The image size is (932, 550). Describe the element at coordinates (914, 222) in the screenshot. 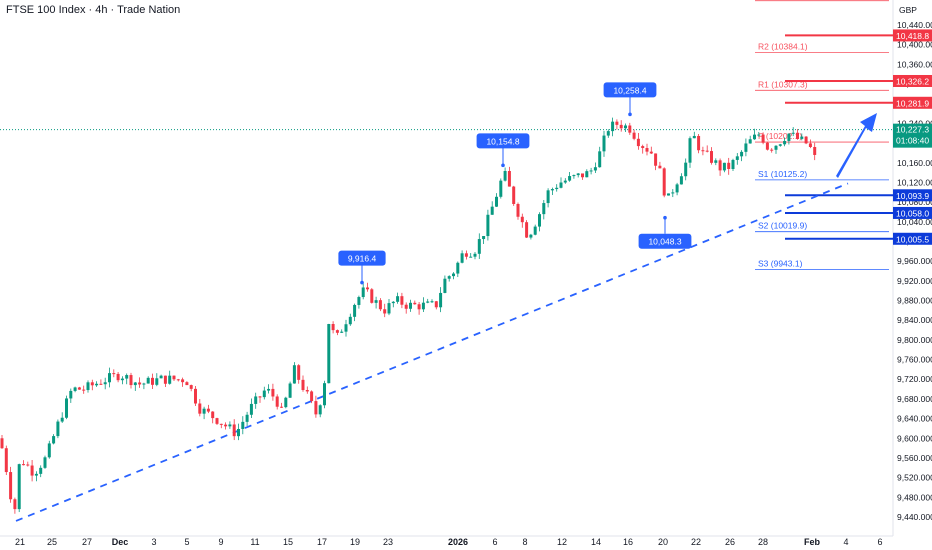

I see `y-tick-label: 10,040.000` at that location.